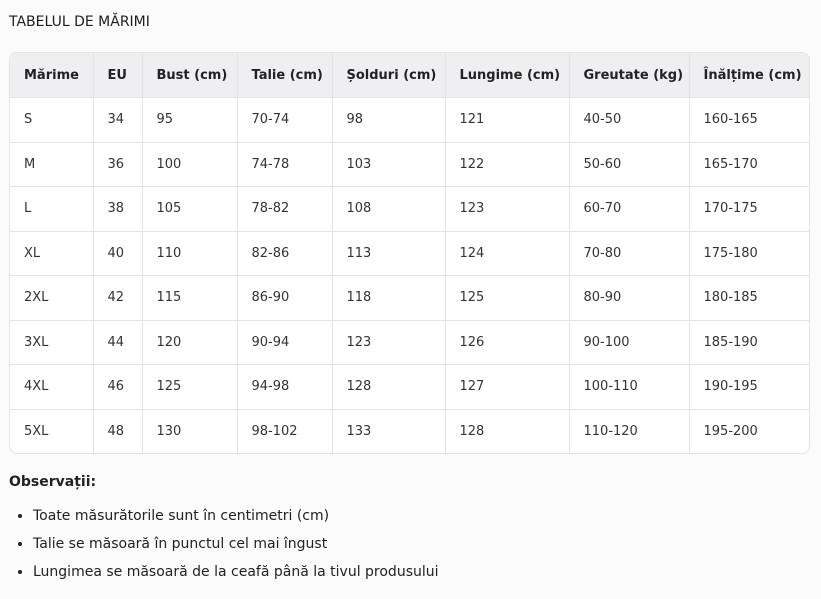 The image size is (821, 599). Describe the element at coordinates (629, 119) in the screenshot. I see `table-cell: 40-50` at that location.